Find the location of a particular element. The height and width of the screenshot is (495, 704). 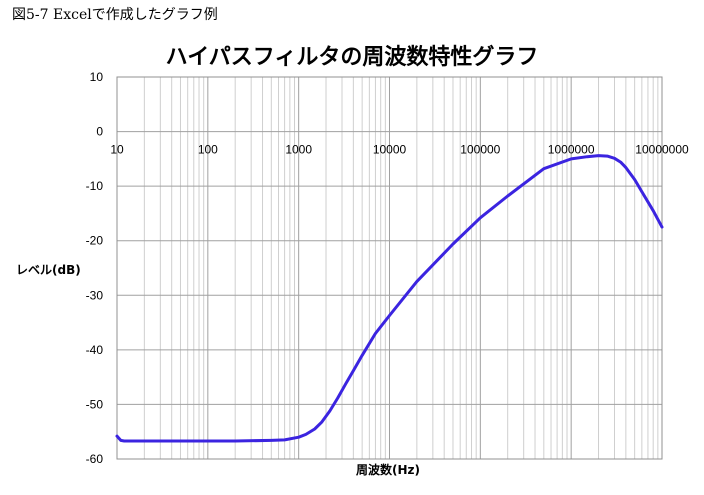

y-tick-label: -40 is located at coordinates (95, 350).